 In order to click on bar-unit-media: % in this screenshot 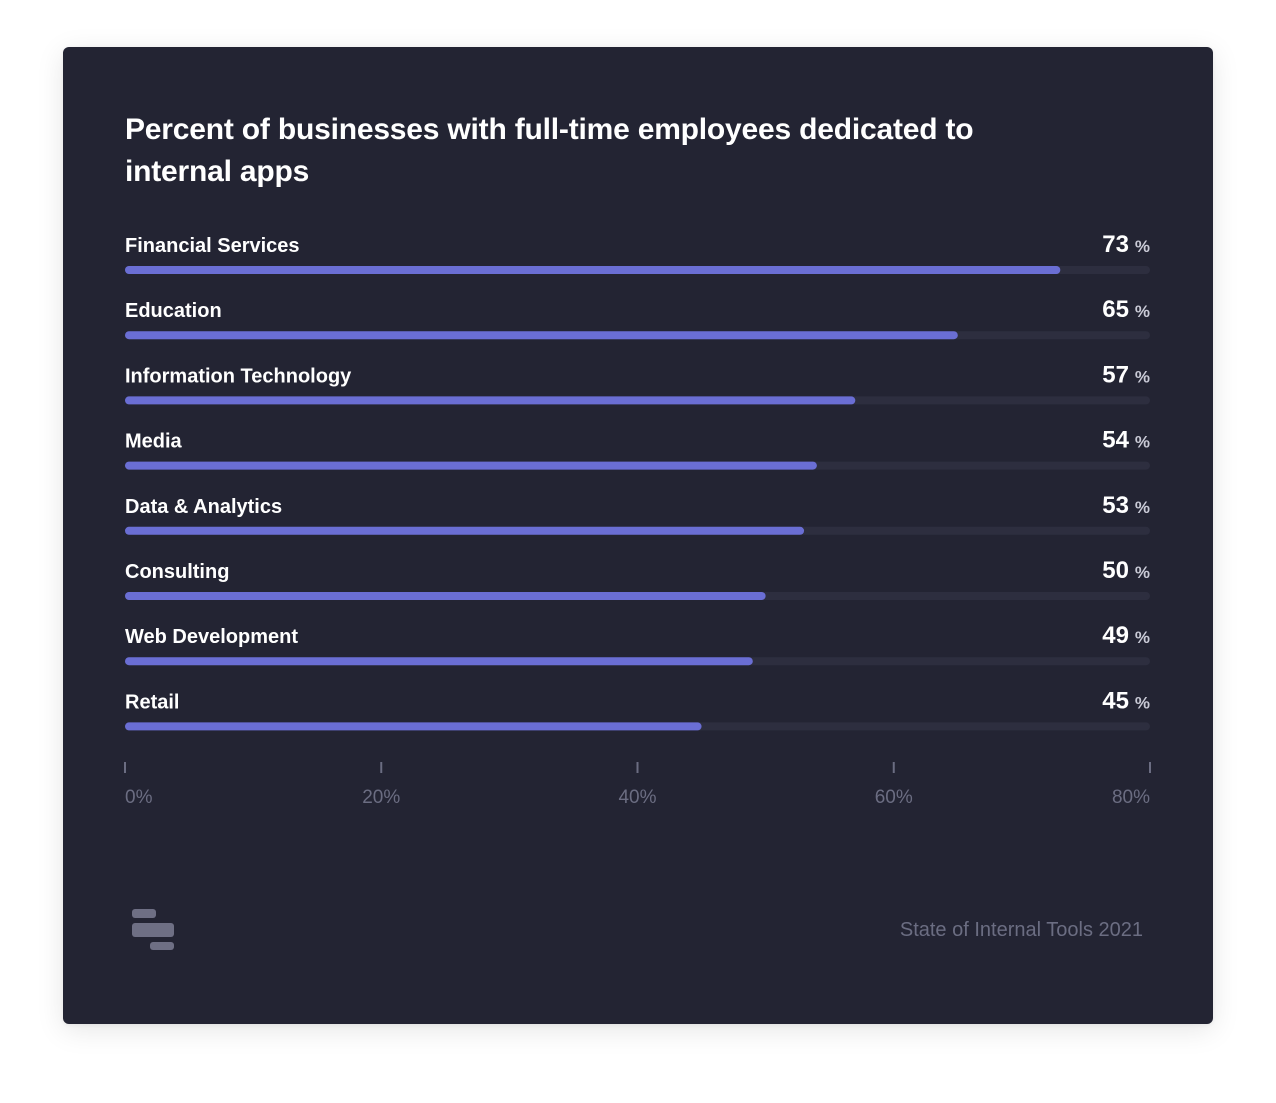, I will do `click(1142, 442)`.